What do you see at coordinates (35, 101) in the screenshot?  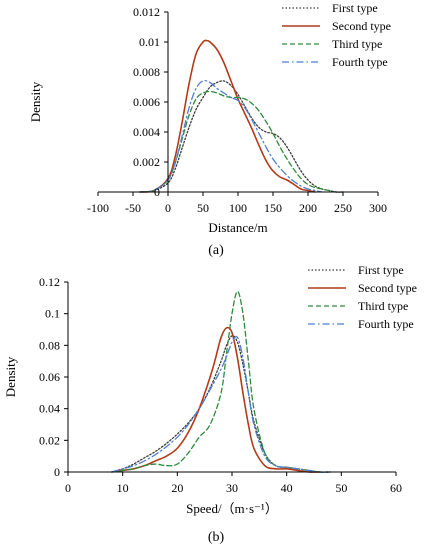 I see `y-axis-title-a: Density` at bounding box center [35, 101].